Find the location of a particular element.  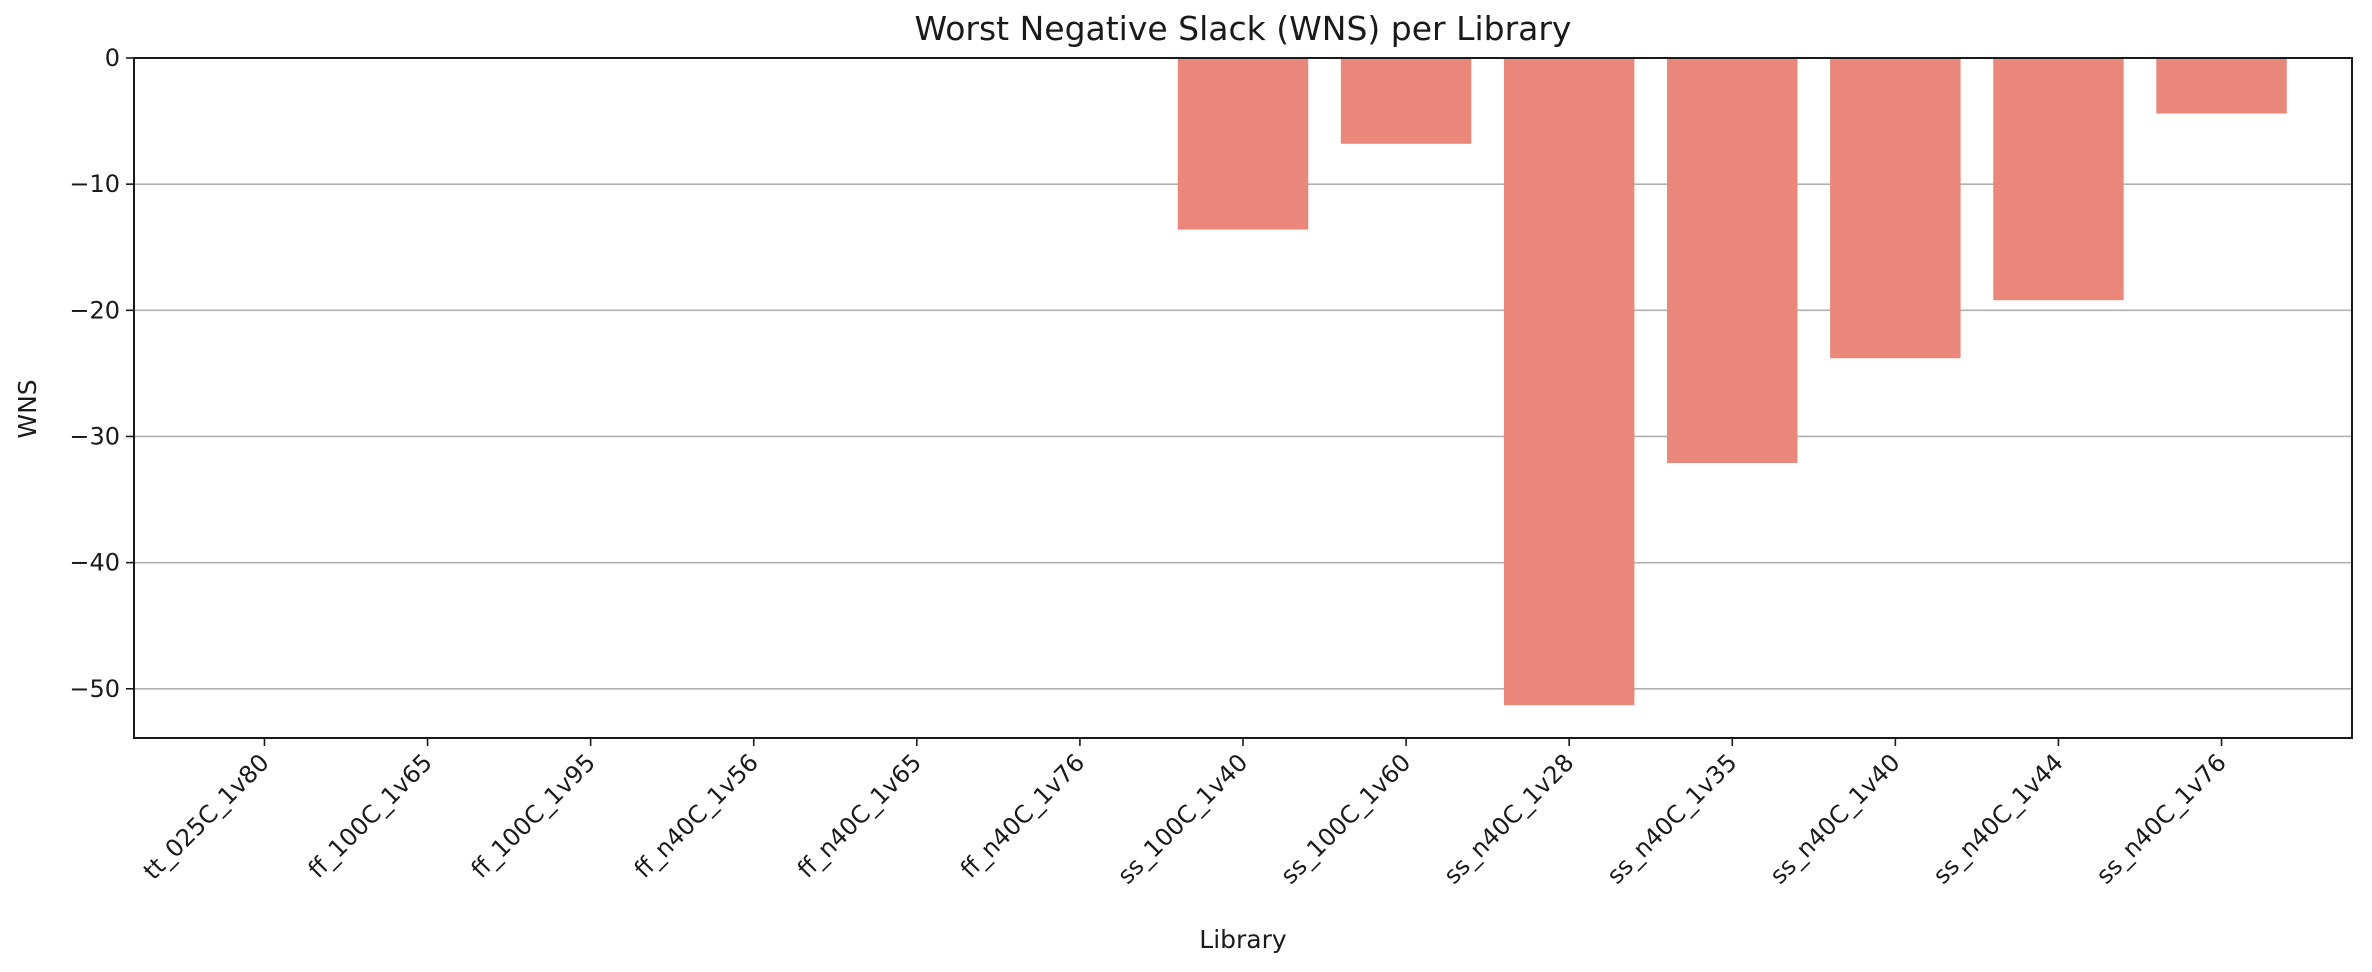

y-tick-label: −10 is located at coordinates (94, 184).